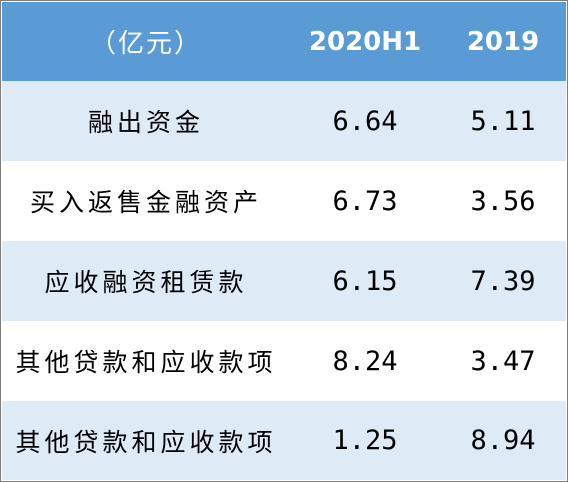 The height and width of the screenshot is (482, 568). What do you see at coordinates (365, 121) in the screenshot?
I see `value-2020h1: 6.64` at bounding box center [365, 121].